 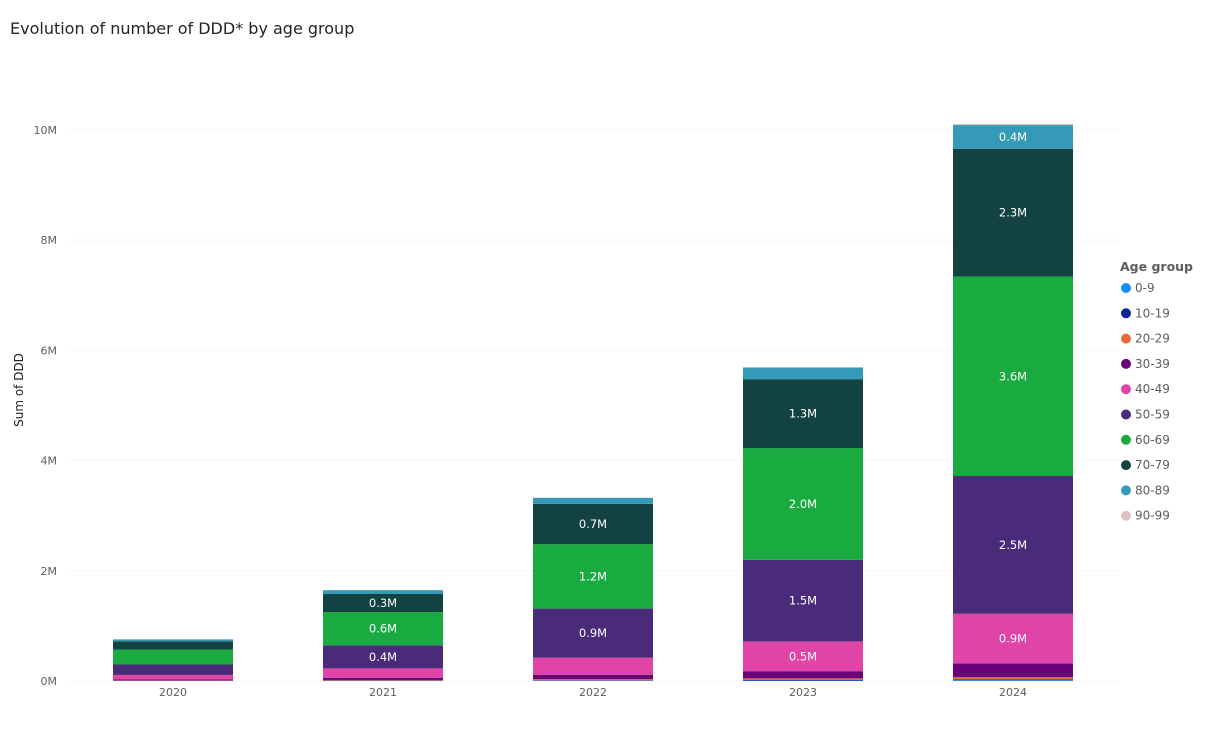 I want to click on x-axis-ticks: 2020 2021 2022 2023 2024, so click(x=593, y=692).